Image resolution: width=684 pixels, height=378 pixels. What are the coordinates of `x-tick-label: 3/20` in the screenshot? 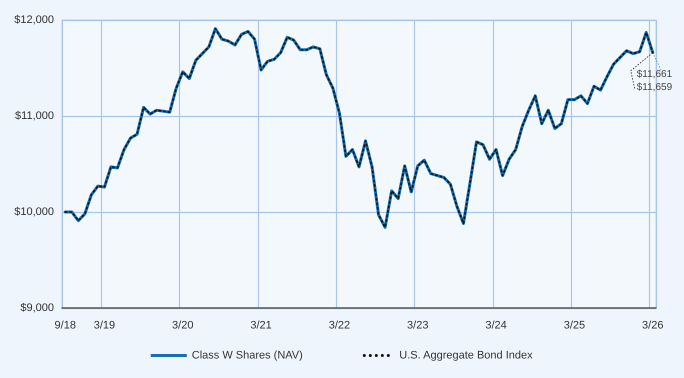 It's located at (183, 326).